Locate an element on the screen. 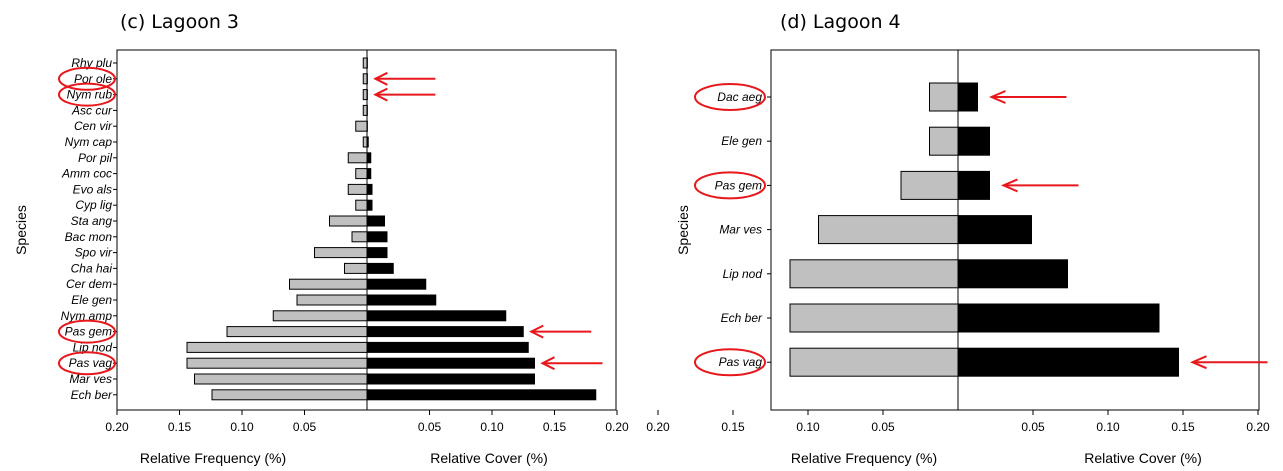  panel-title: (c) Lagoon 3 is located at coordinates (179, 22).